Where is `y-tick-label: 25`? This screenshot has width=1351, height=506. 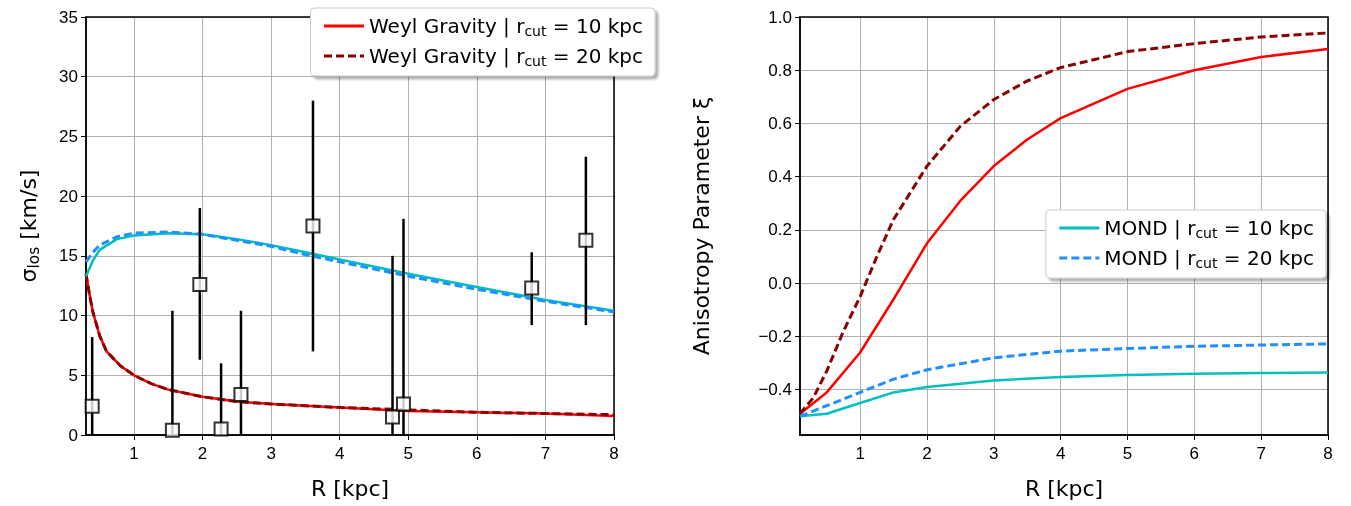
y-tick-label: 25 is located at coordinates (68, 136).